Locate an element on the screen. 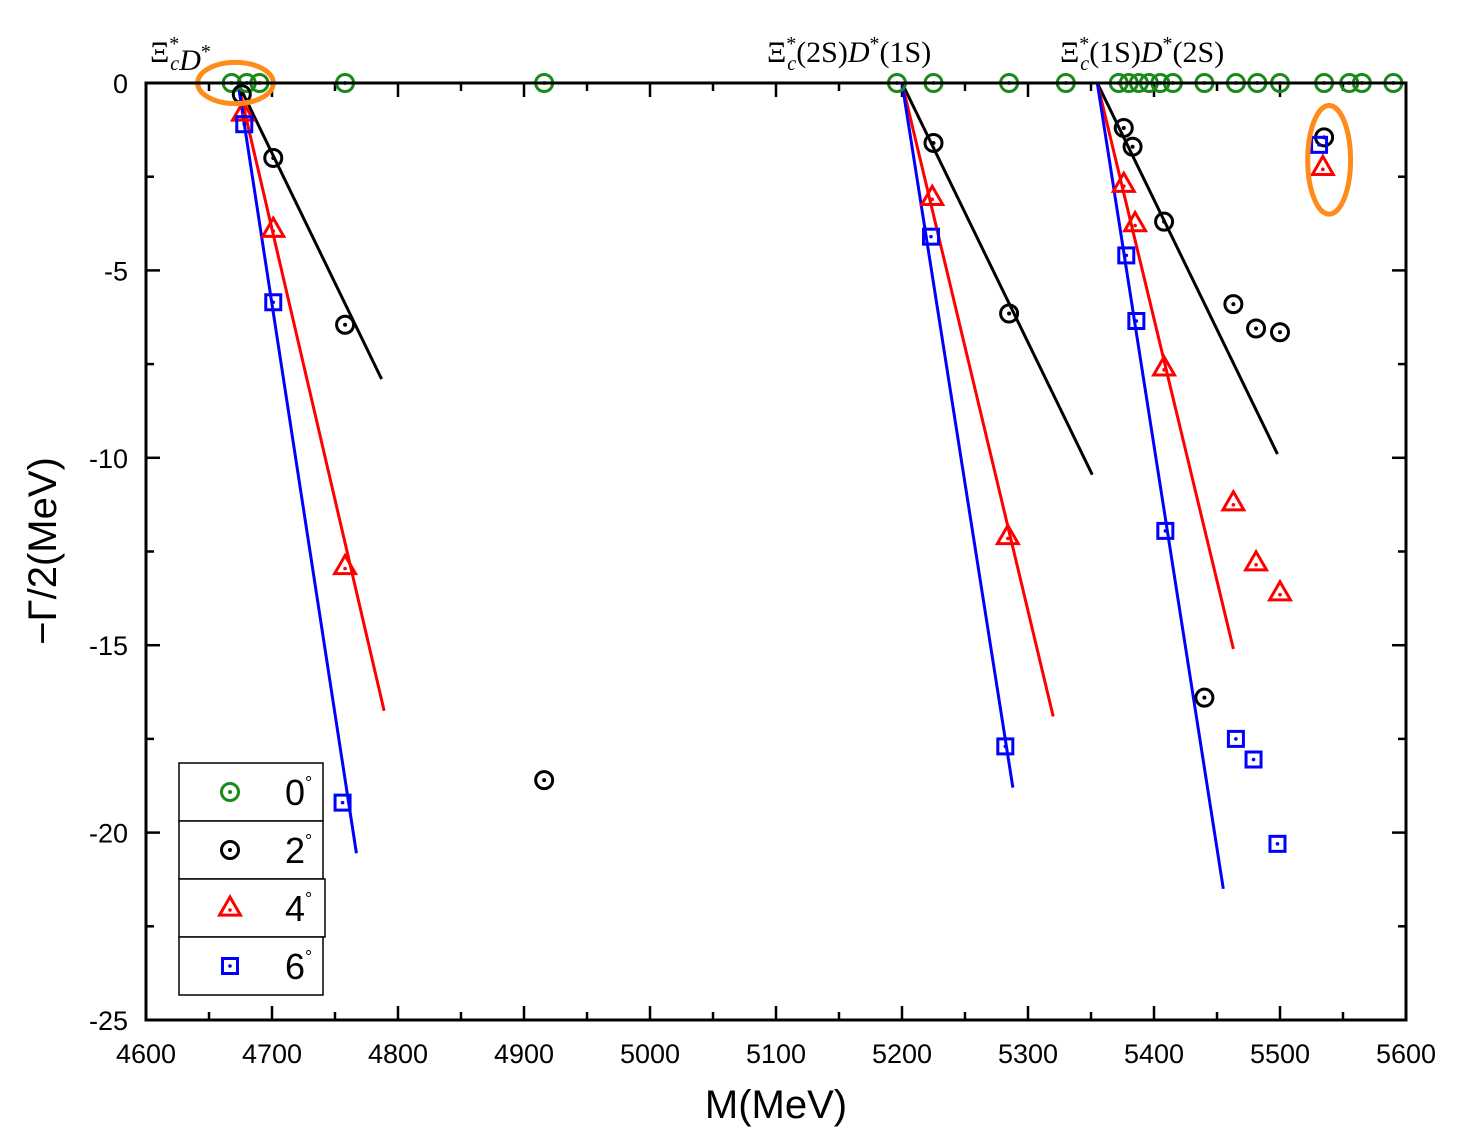  x-tick-label: 4900 is located at coordinates (524, 1054).